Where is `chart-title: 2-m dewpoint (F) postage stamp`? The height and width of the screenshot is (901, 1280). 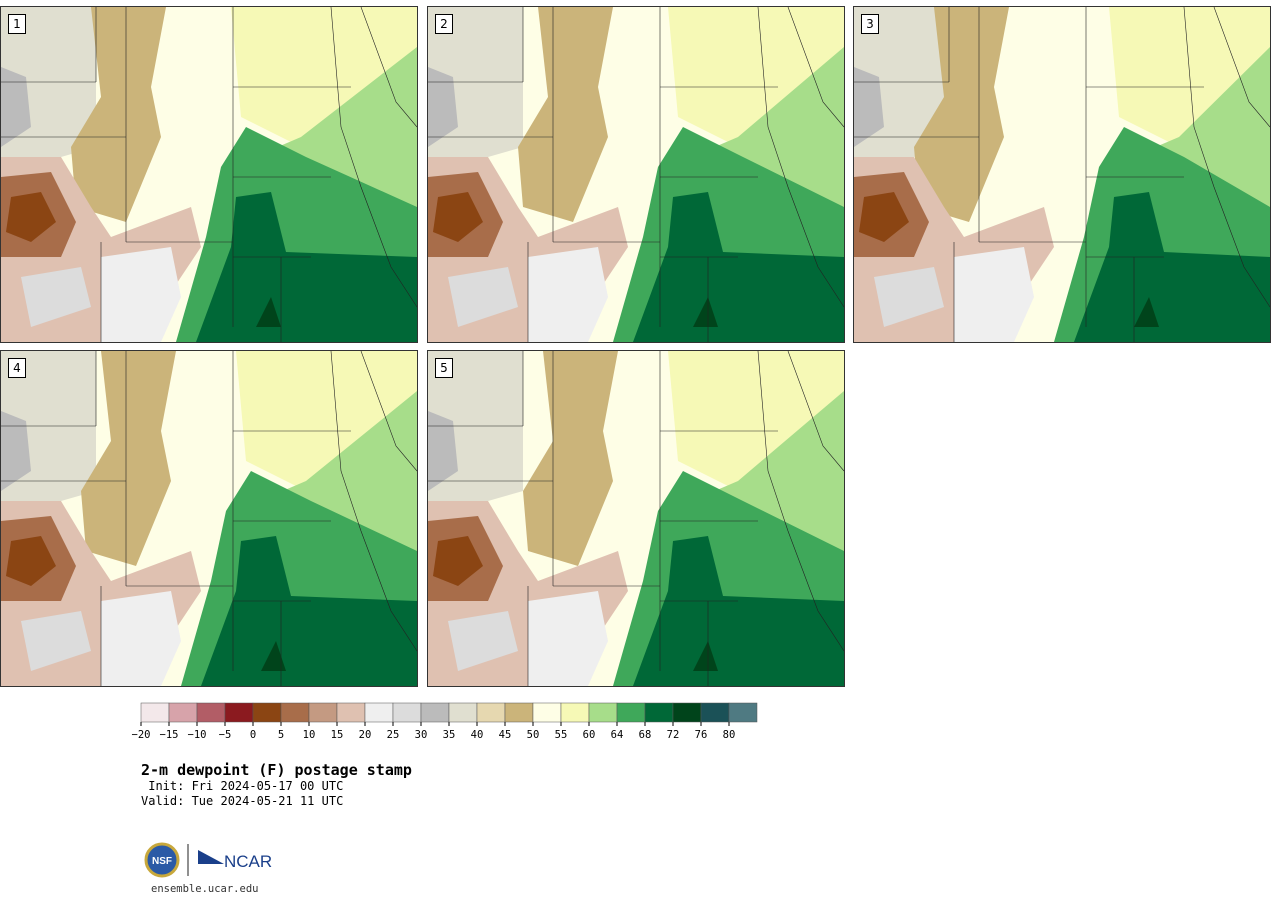
chart-title: 2-m dewpoint (F) postage stamp is located at coordinates (276, 770).